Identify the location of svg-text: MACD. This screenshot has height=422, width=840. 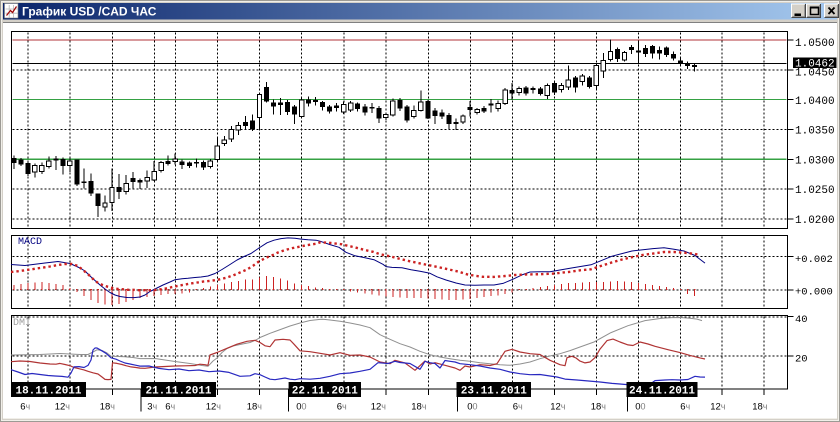
(30, 242).